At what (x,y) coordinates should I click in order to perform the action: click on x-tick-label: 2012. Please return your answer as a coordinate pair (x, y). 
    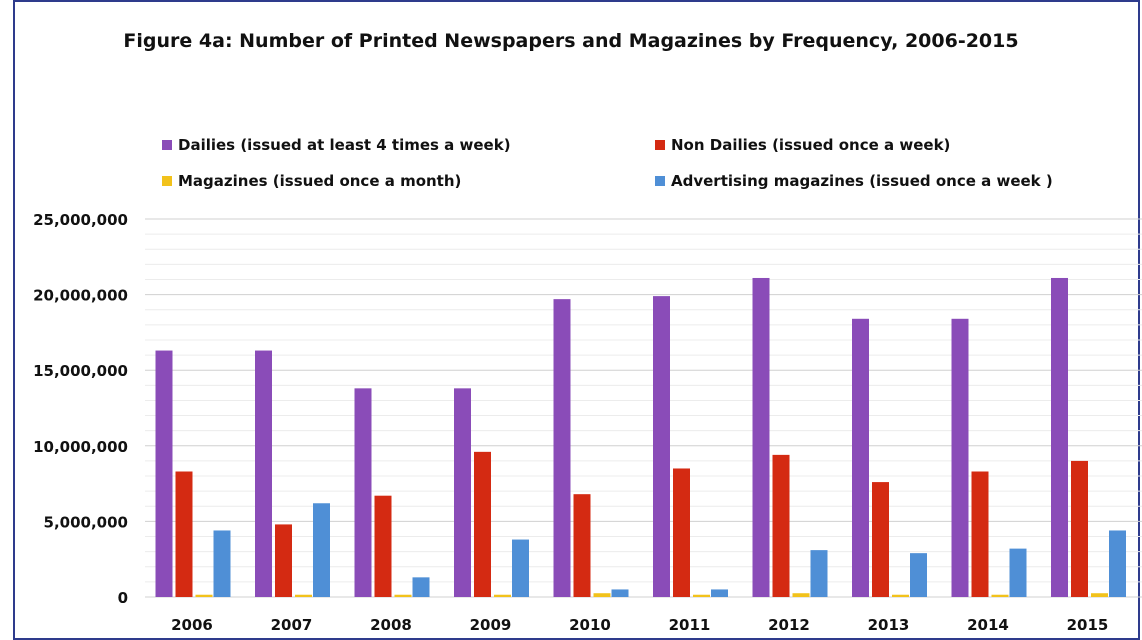
    Looking at the image, I should click on (789, 624).